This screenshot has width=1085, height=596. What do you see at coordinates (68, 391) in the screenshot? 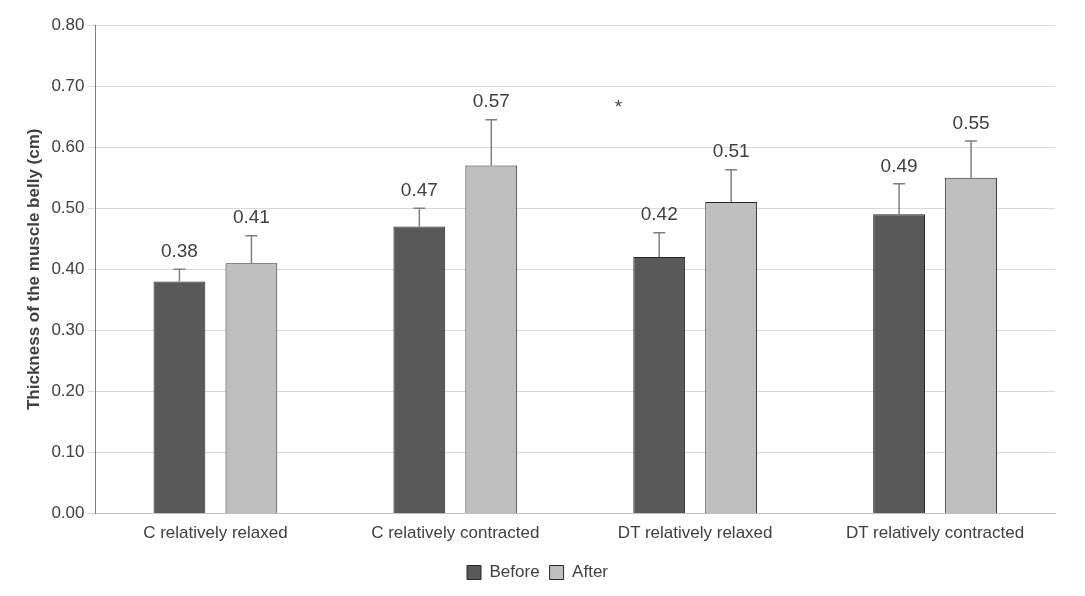
I see `y-tick-label: 0.20` at bounding box center [68, 391].